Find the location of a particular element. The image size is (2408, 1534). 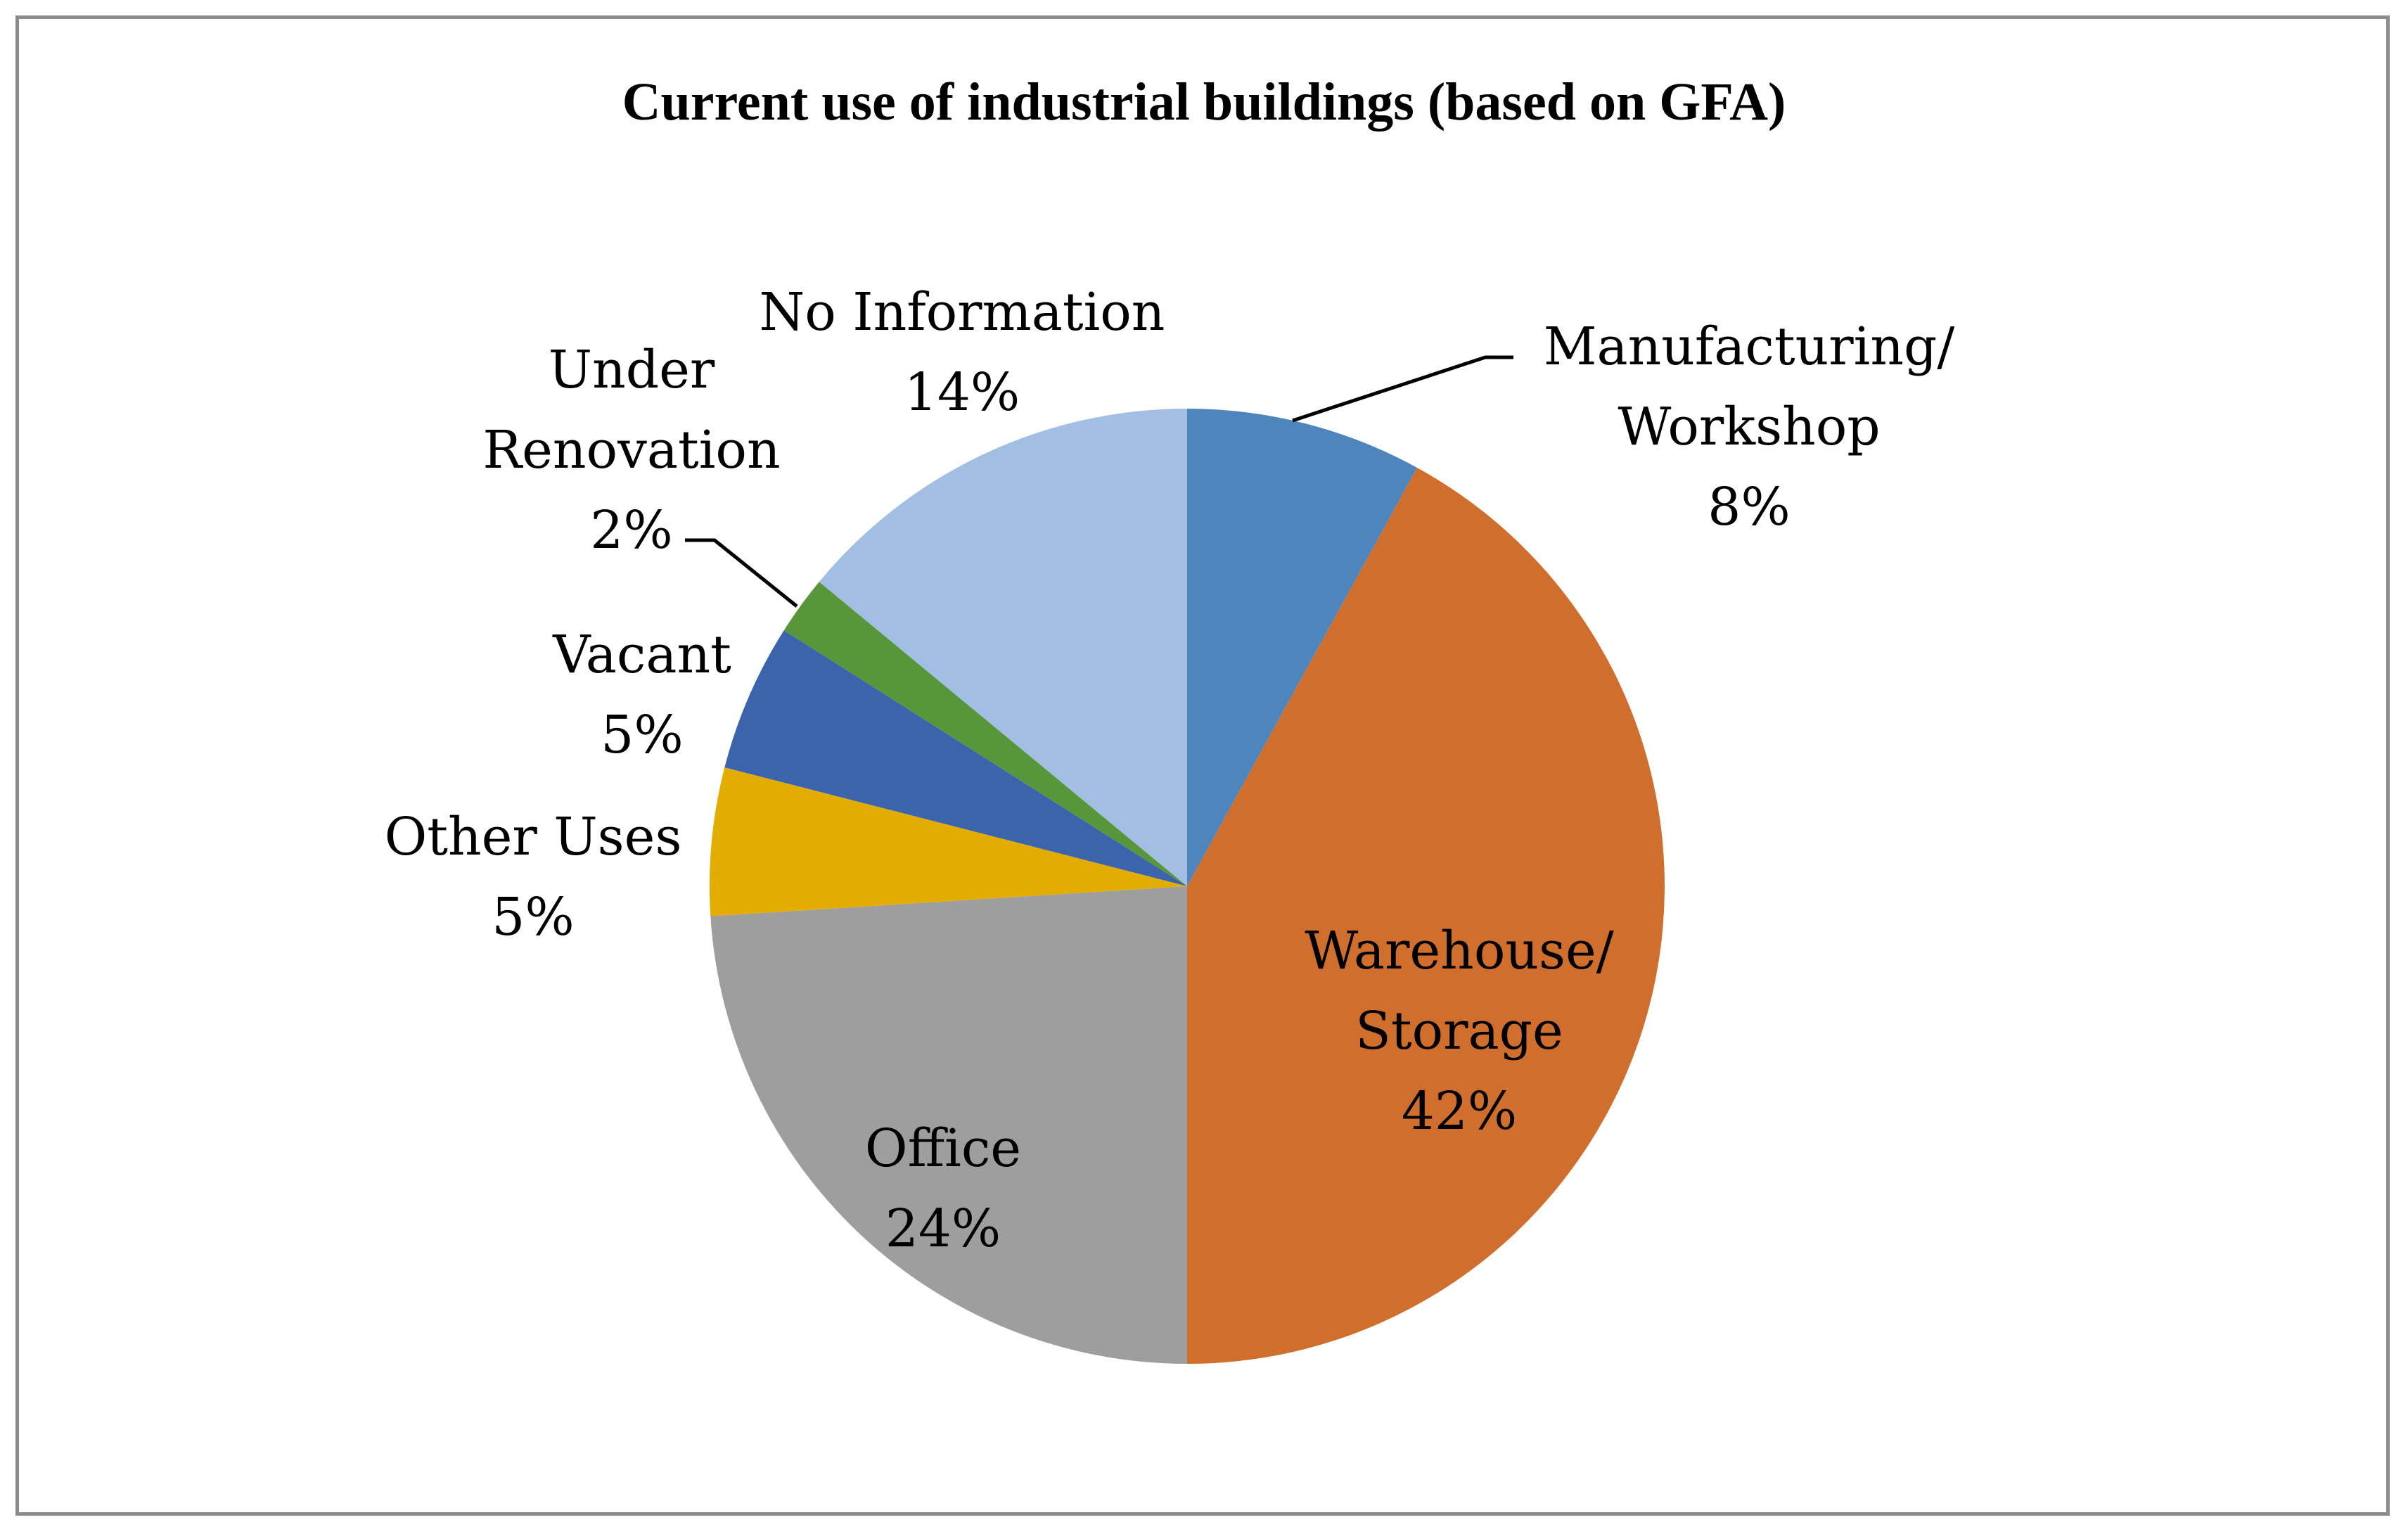

slice-label-vacant: Vacant 5% is located at coordinates (642, 695).